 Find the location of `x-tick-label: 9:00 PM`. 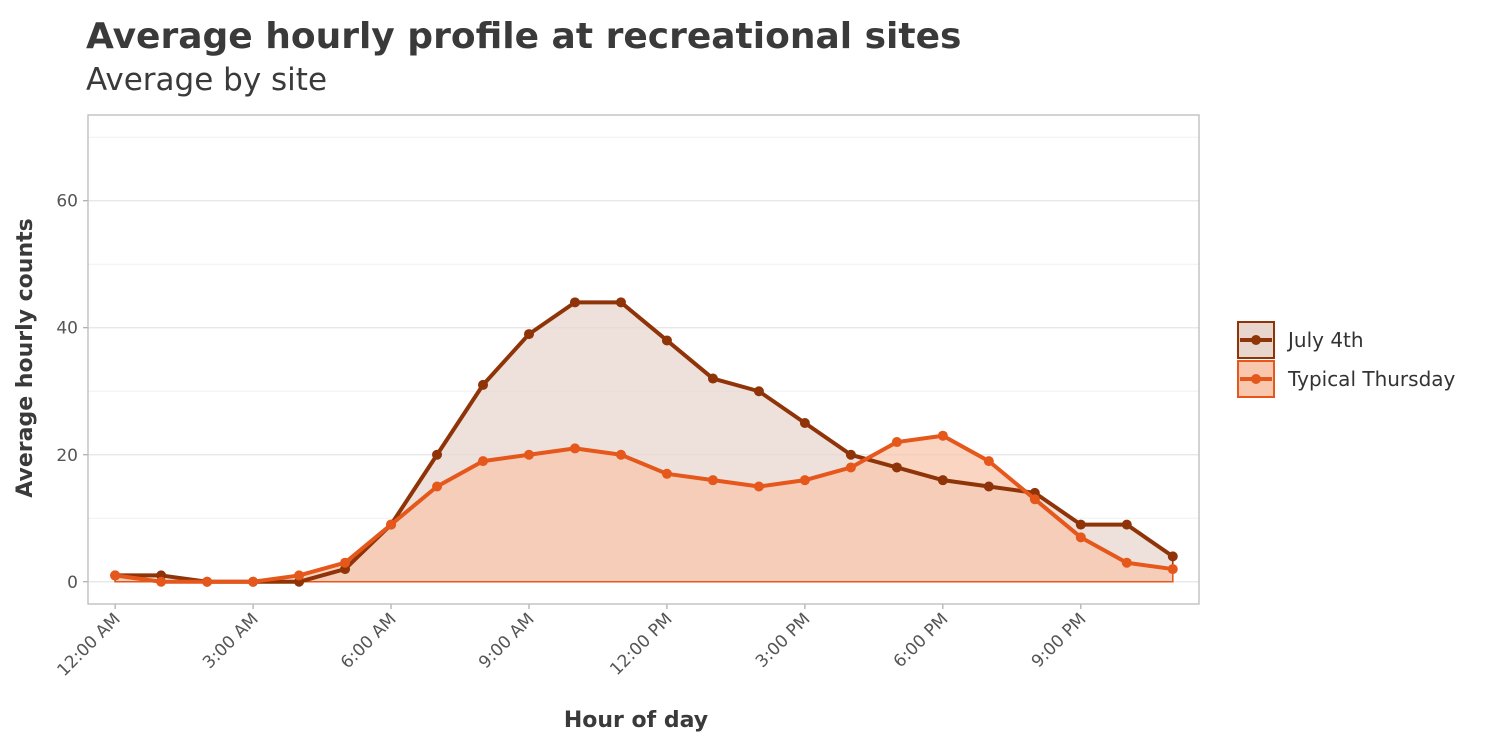

x-tick-label: 9:00 PM is located at coordinates (1059, 640).